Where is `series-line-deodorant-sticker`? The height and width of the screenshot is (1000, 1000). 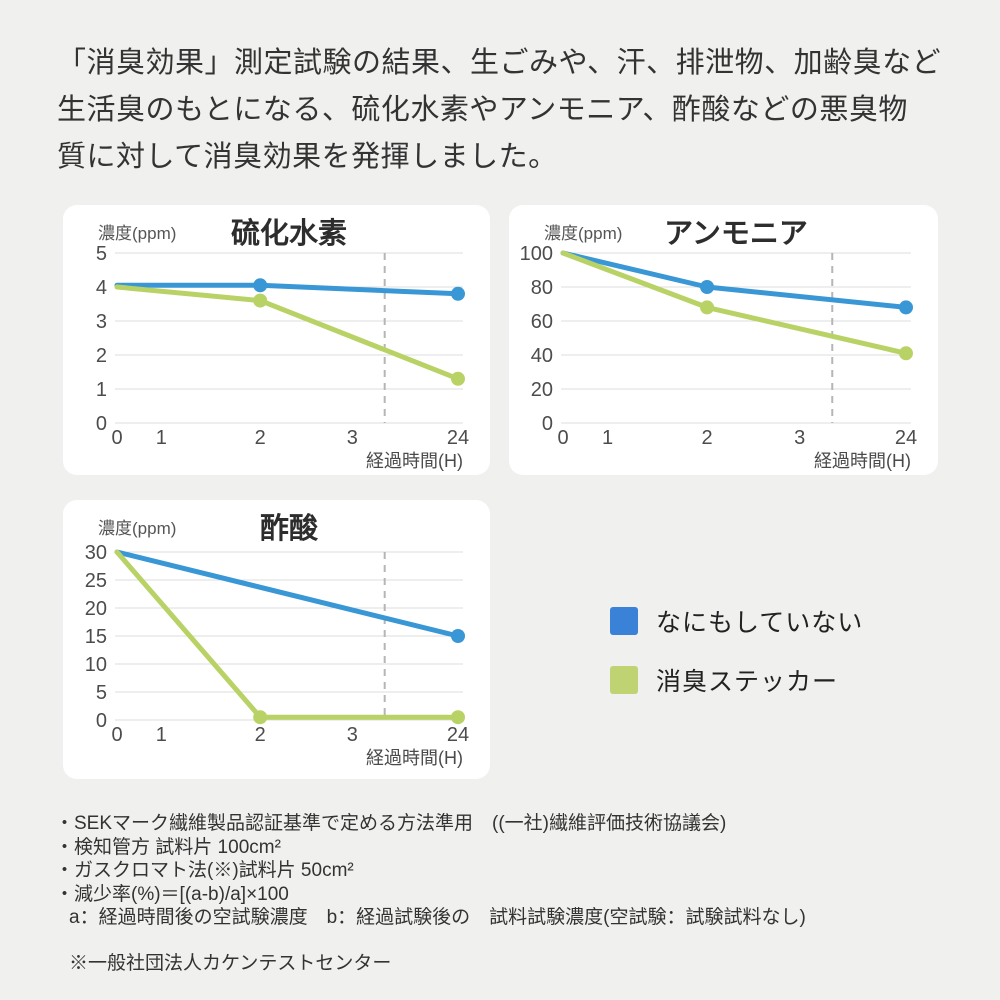 series-line-deodorant-sticker is located at coordinates (287, 333).